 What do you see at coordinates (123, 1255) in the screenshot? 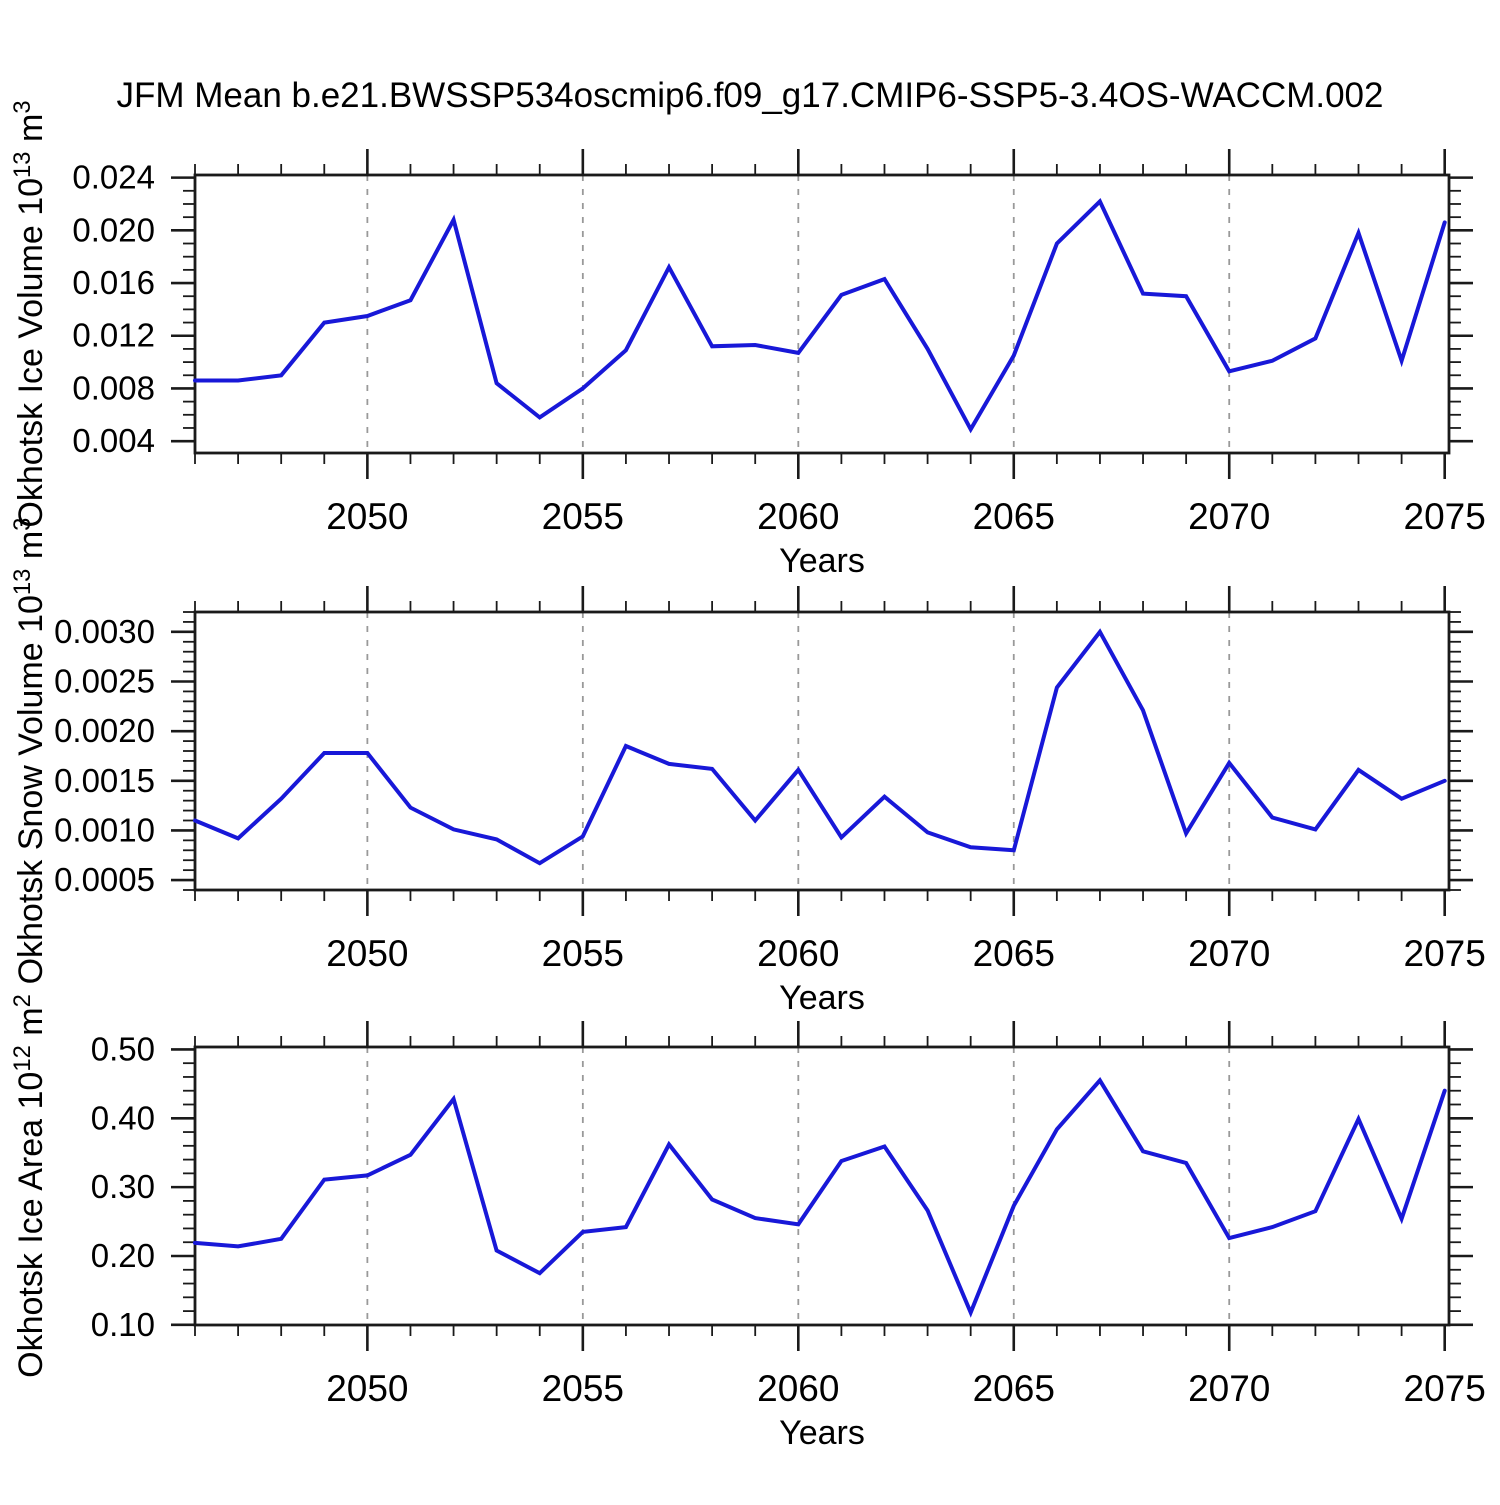
I see `y-tick-label: 0.20` at bounding box center [123, 1255].